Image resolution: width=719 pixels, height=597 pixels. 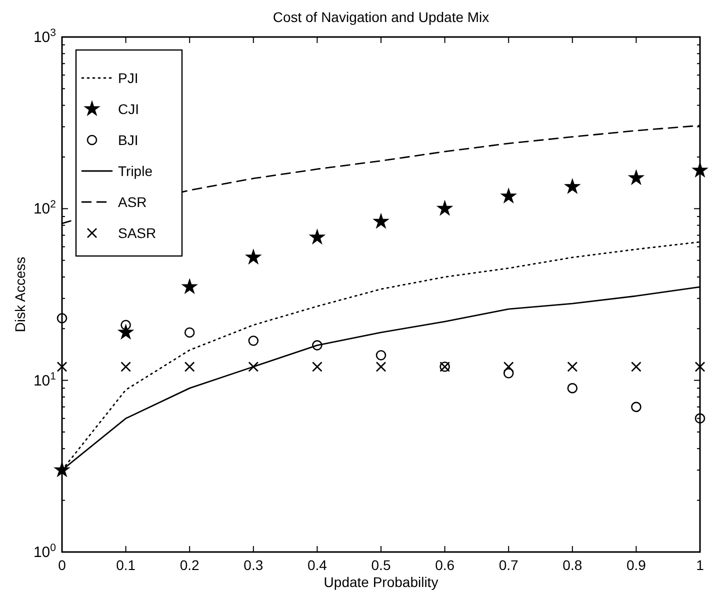 I want to click on legend-label: BJI, so click(x=128, y=140).